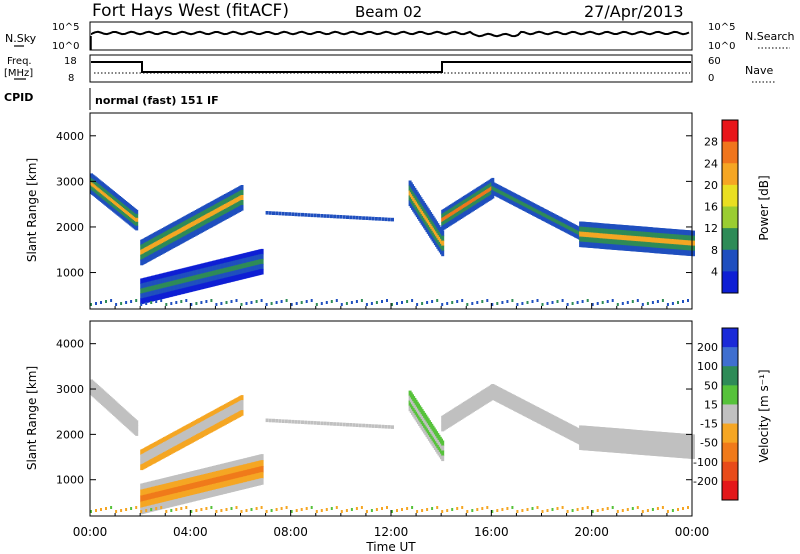 The height and width of the screenshot is (554, 800). Describe the element at coordinates (705, 481) in the screenshot. I see `colorbar-tick-label: -200` at that location.